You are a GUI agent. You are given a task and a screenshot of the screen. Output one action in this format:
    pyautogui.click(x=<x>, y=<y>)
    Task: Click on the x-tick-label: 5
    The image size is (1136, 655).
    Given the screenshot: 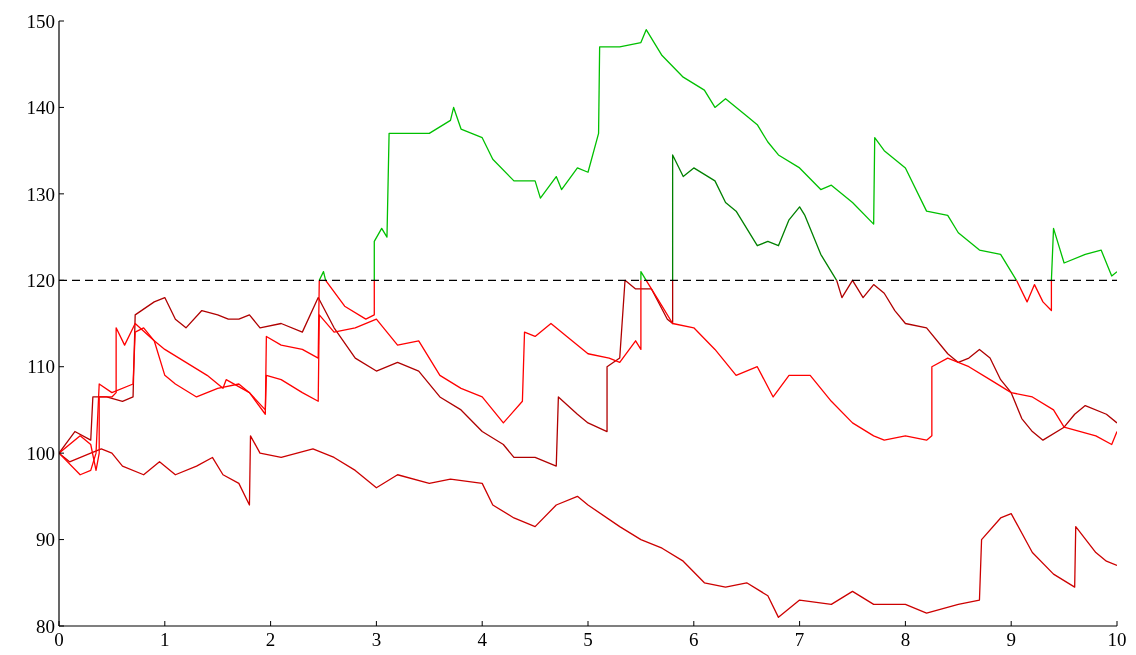 What is the action you would take?
    pyautogui.click(x=588, y=639)
    